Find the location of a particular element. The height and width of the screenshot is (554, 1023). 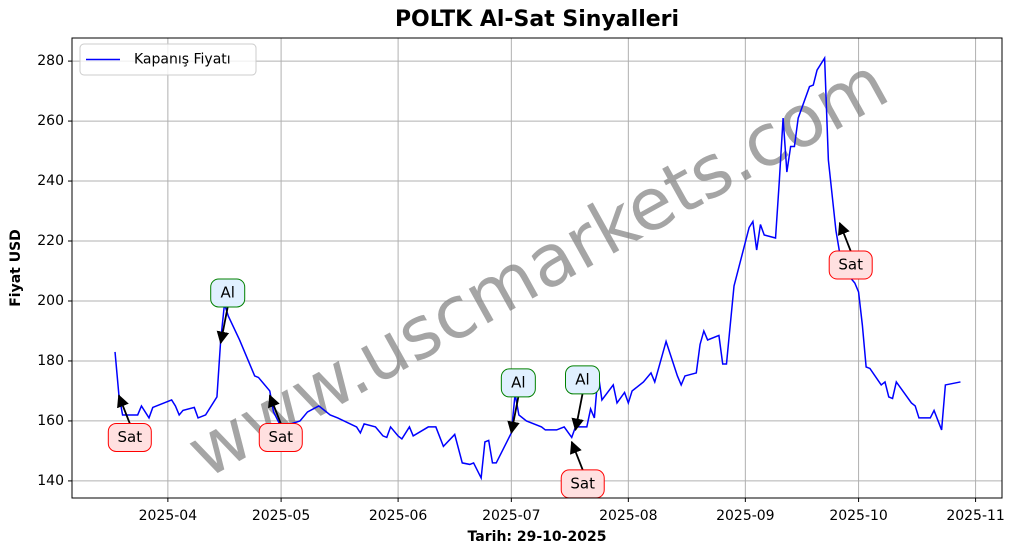

y-tick-label: 220 is located at coordinates (50, 241).